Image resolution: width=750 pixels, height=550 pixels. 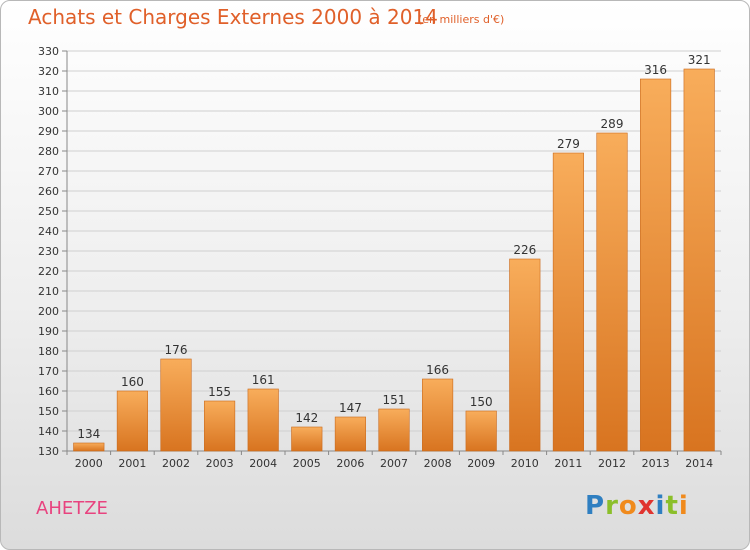 What do you see at coordinates (646, 506) in the screenshot?
I see `logo-letter: x` at bounding box center [646, 506].